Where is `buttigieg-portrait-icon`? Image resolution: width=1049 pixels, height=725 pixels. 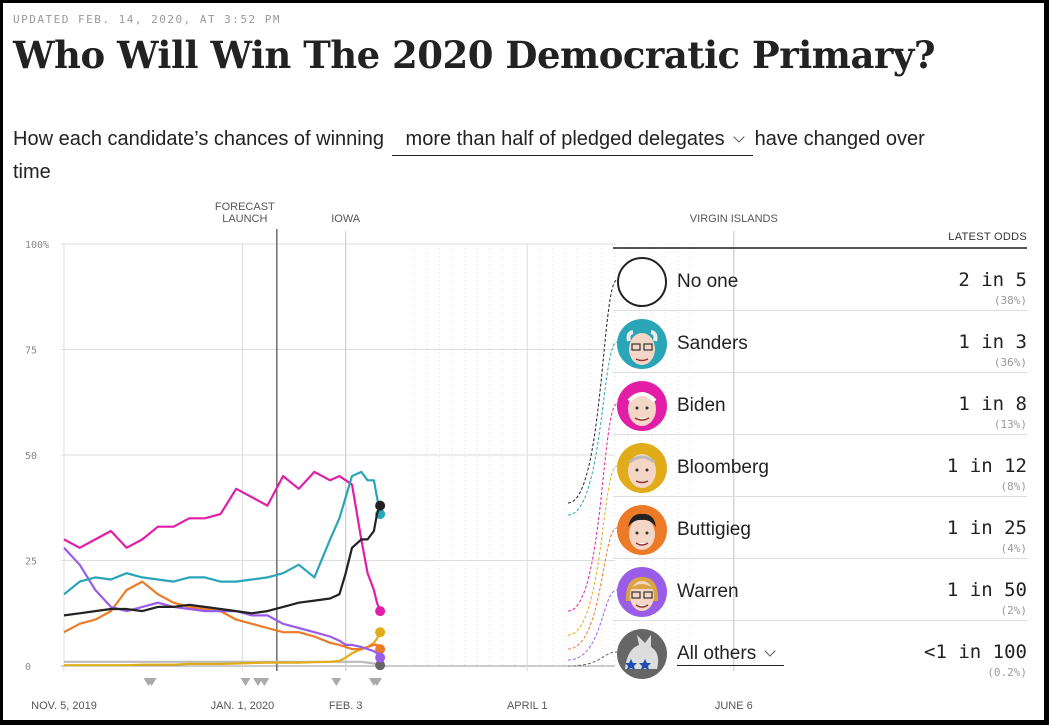 buttigieg-portrait-icon is located at coordinates (642, 530).